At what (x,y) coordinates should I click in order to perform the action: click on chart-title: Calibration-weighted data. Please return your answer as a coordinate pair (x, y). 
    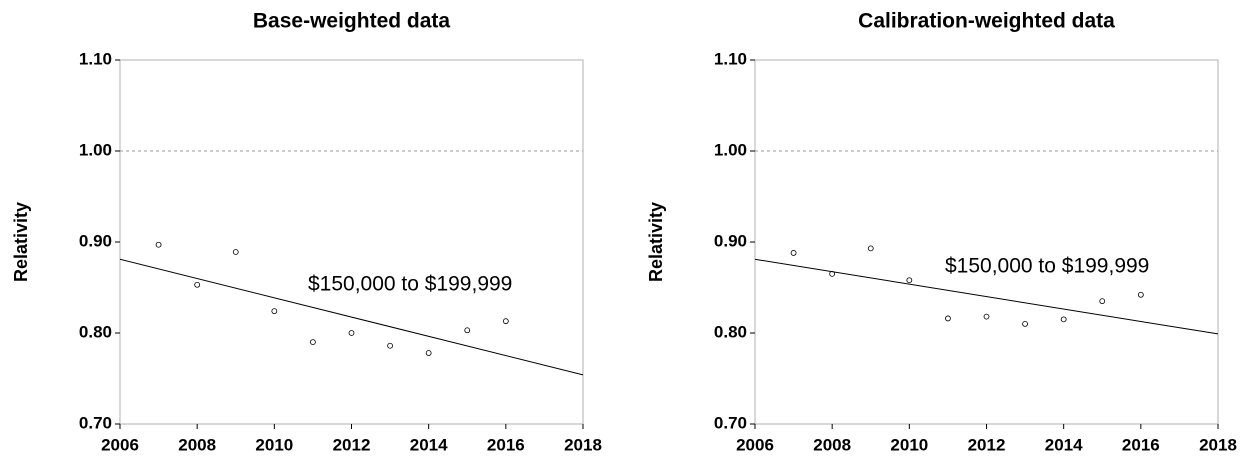
    Looking at the image, I should click on (986, 21).